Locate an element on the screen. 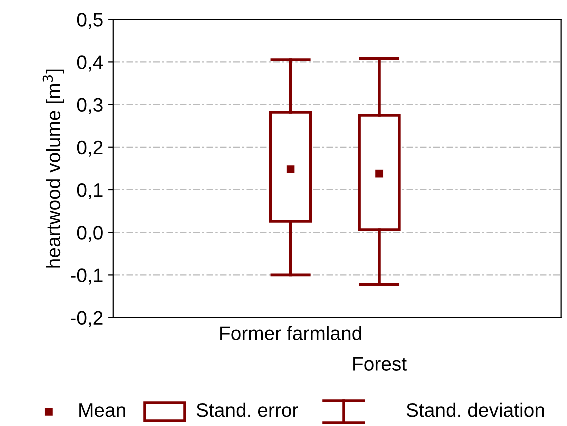 The height and width of the screenshot is (426, 567). y-tick-label: 0,1 is located at coordinates (90, 191).